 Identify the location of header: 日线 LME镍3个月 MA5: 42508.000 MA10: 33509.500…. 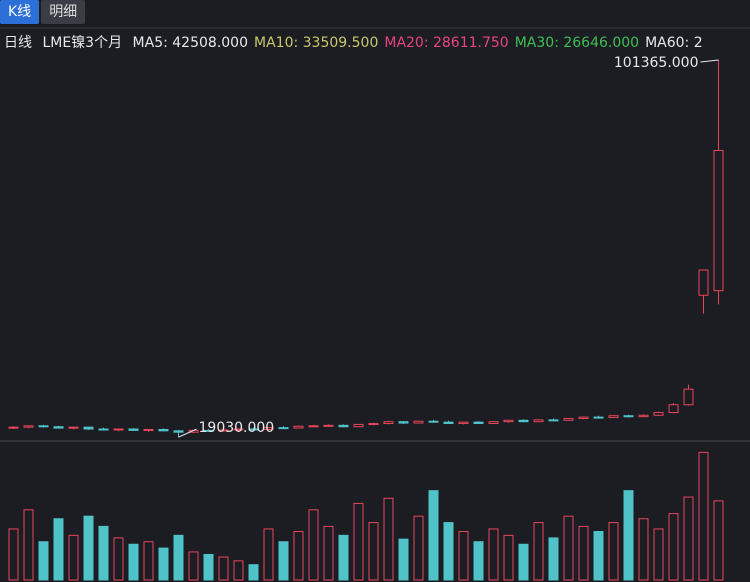
(377, 42).